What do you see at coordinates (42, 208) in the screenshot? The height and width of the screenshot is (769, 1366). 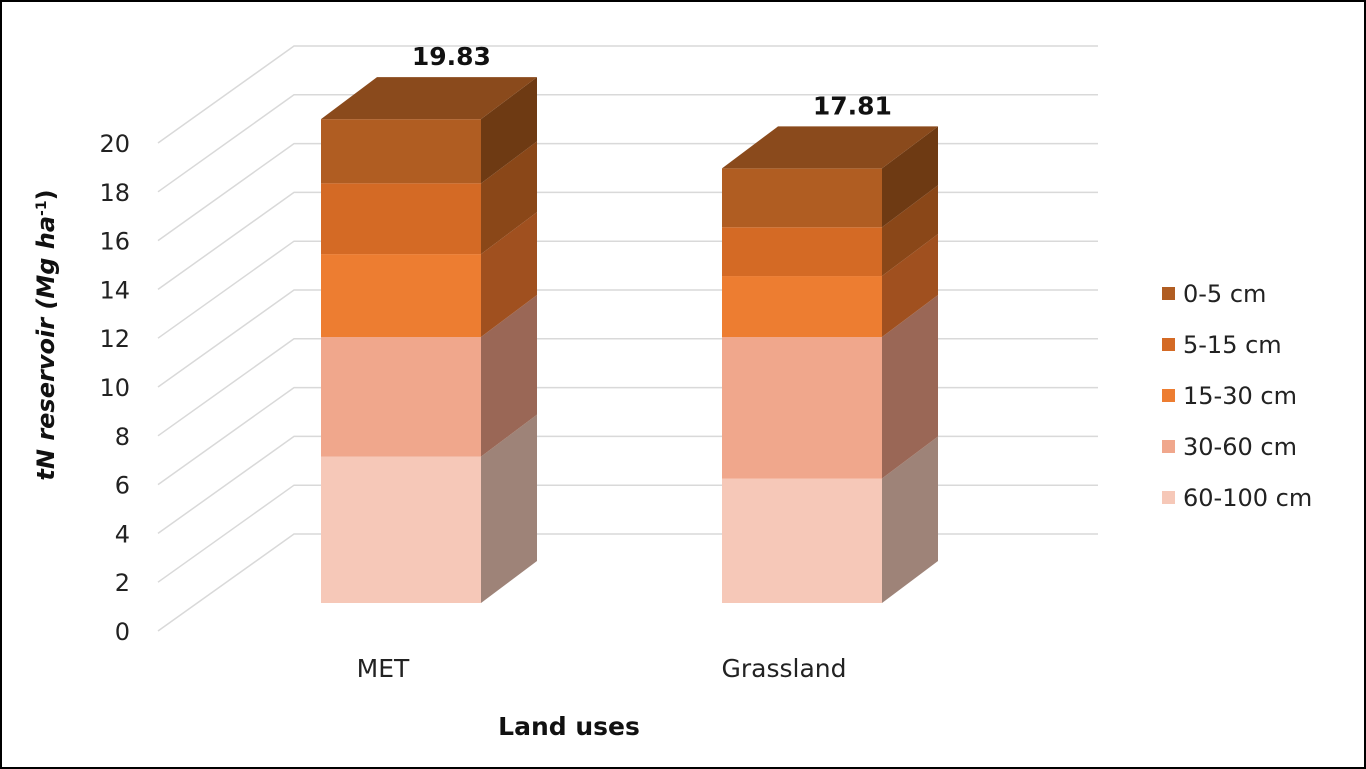 I see `y-axis-title-sup: -1` at bounding box center [42, 208].